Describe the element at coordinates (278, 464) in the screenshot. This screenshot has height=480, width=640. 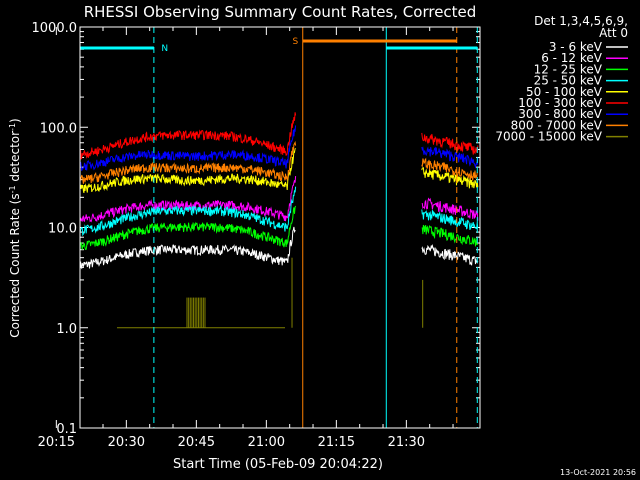
I see `x-axis-label: Start Time (05-Feb-09 20:04:22)` at that location.